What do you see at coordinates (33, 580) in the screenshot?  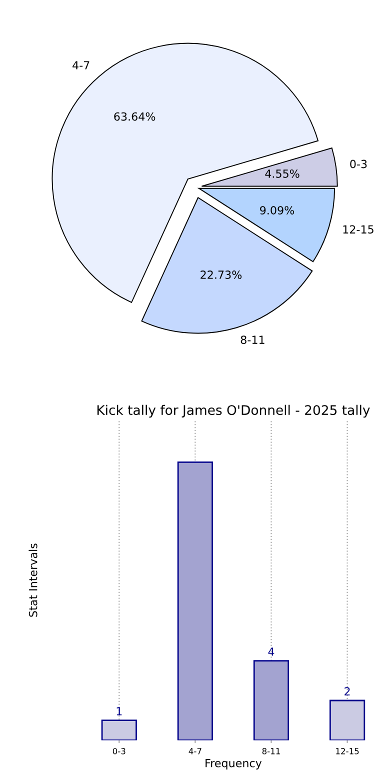 I see `y-axis-title: Stat Intervals` at bounding box center [33, 580].